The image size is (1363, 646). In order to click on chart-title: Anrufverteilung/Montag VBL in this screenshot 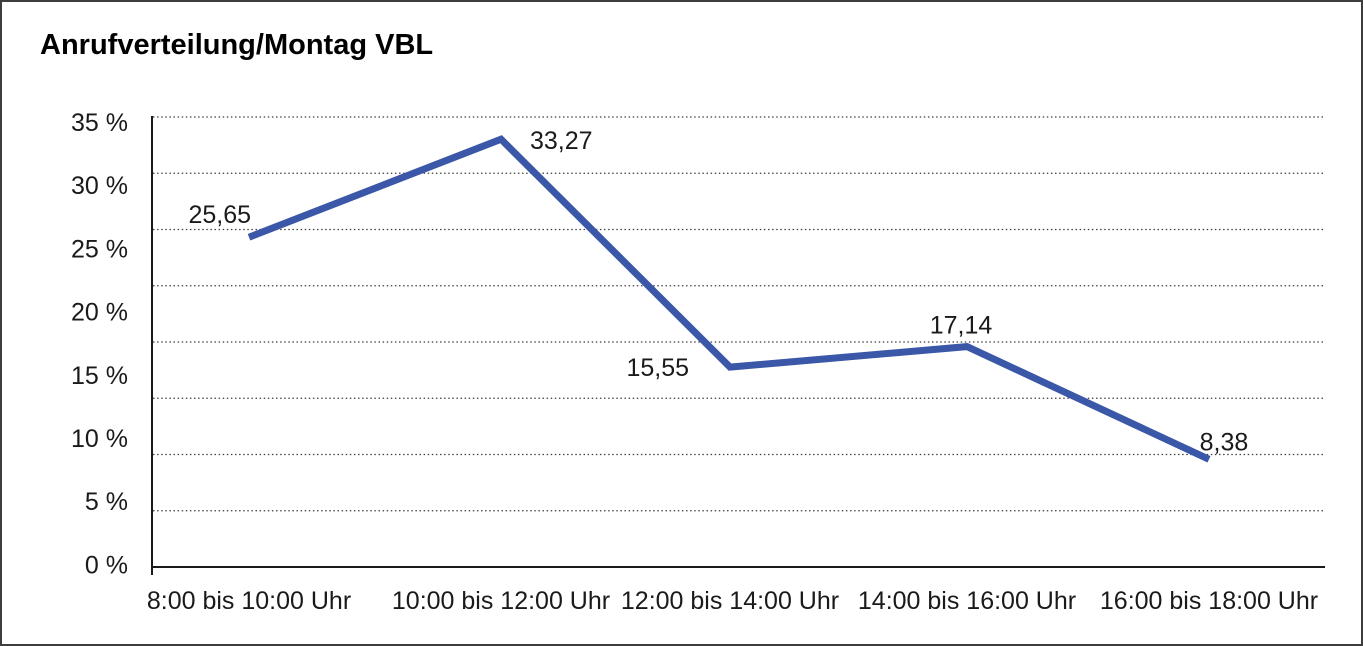, I will do `click(237, 45)`.